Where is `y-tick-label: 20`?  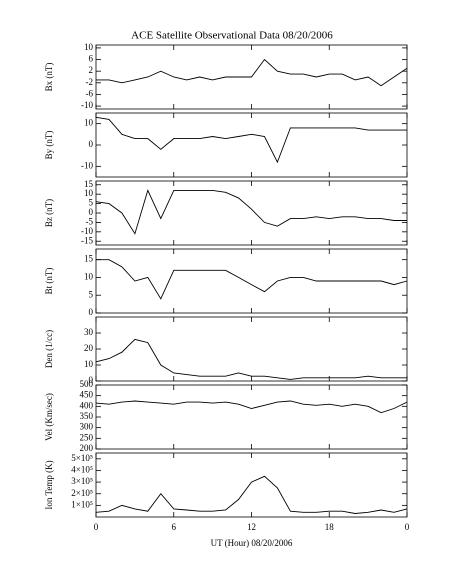
y-tick-label: 20 is located at coordinates (89, 348).